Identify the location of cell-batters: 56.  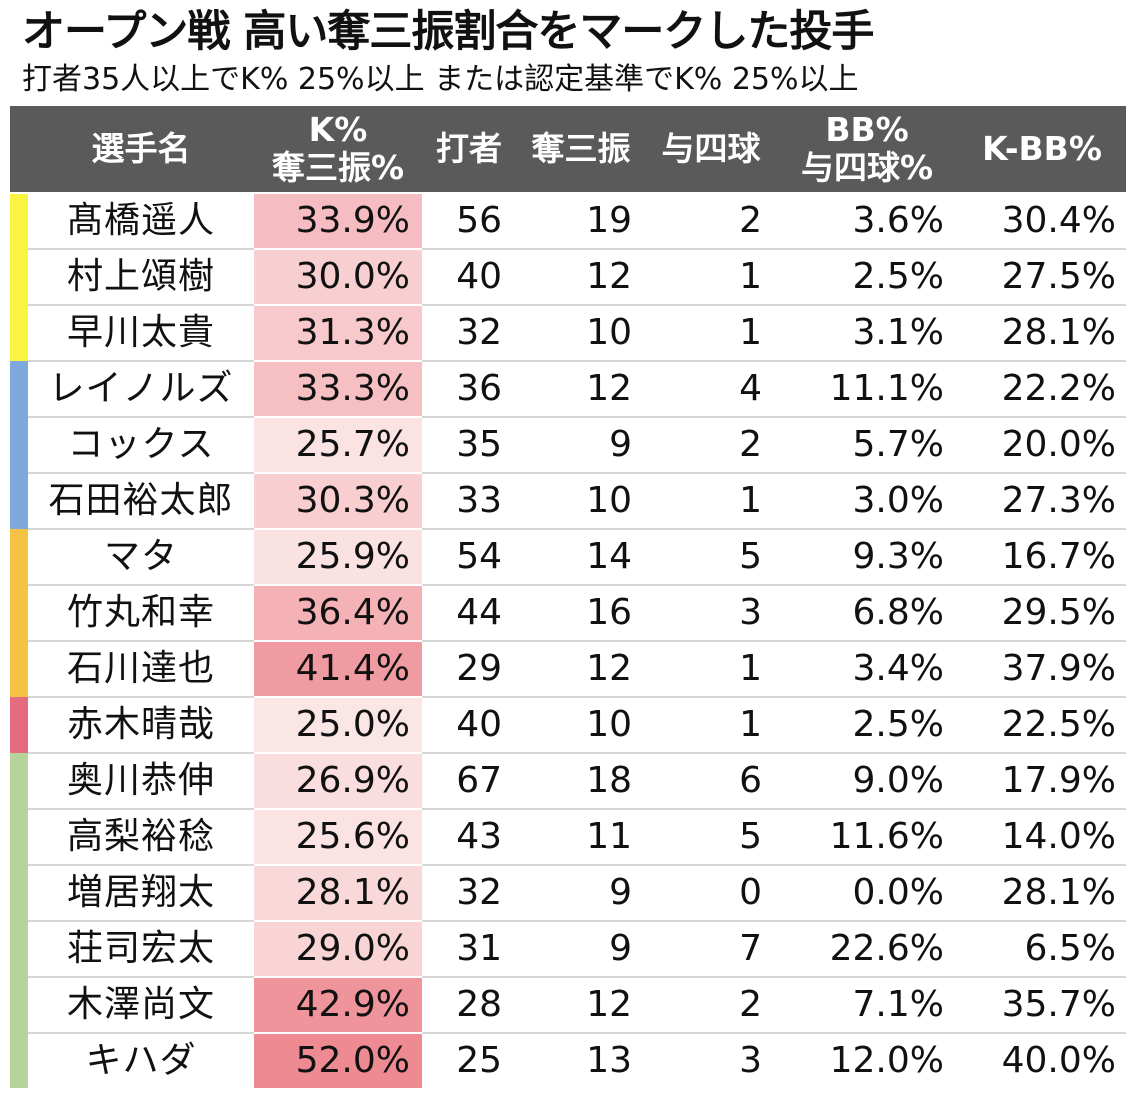
(469, 221).